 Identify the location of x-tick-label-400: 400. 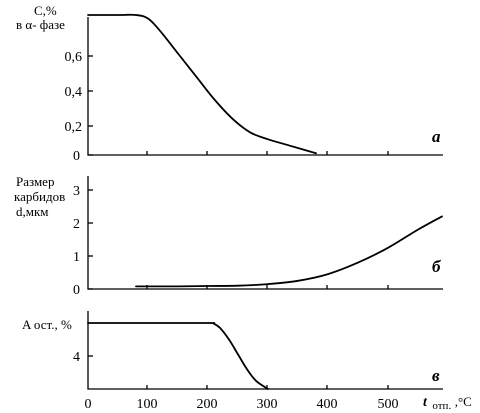
(327, 404).